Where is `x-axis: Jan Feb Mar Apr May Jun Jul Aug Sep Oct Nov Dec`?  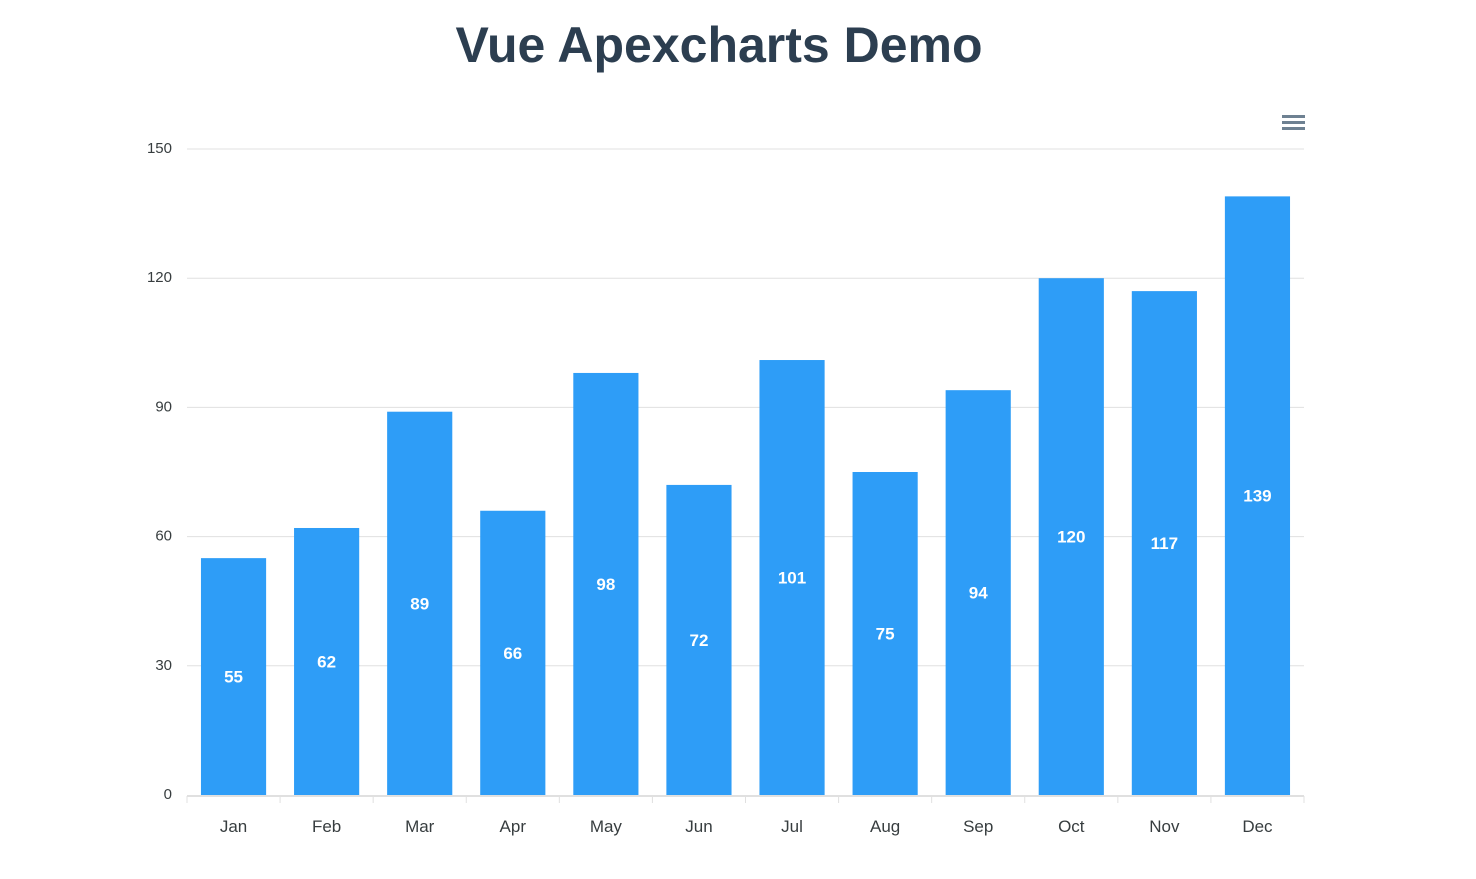
x-axis: Jan Feb Mar Apr May Jun Jul Aug Sep Oct Nov Dec is located at coordinates (745, 815).